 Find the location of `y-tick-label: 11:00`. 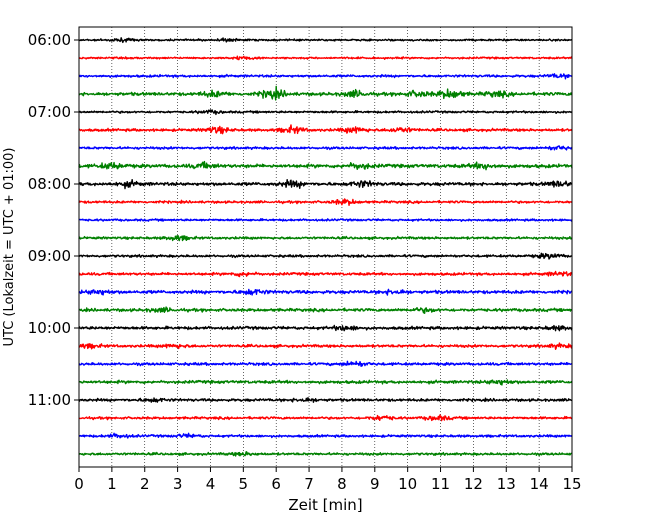

y-tick-label: 11:00 is located at coordinates (49, 400).